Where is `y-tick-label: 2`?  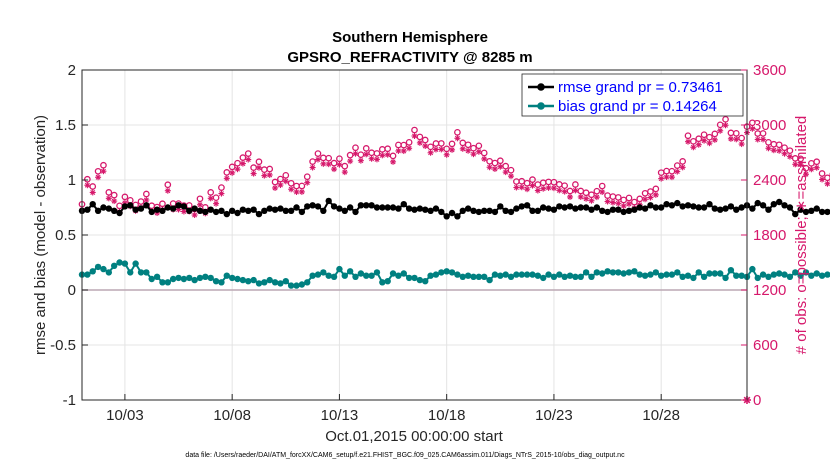 y-tick-label: 2 is located at coordinates (72, 70).